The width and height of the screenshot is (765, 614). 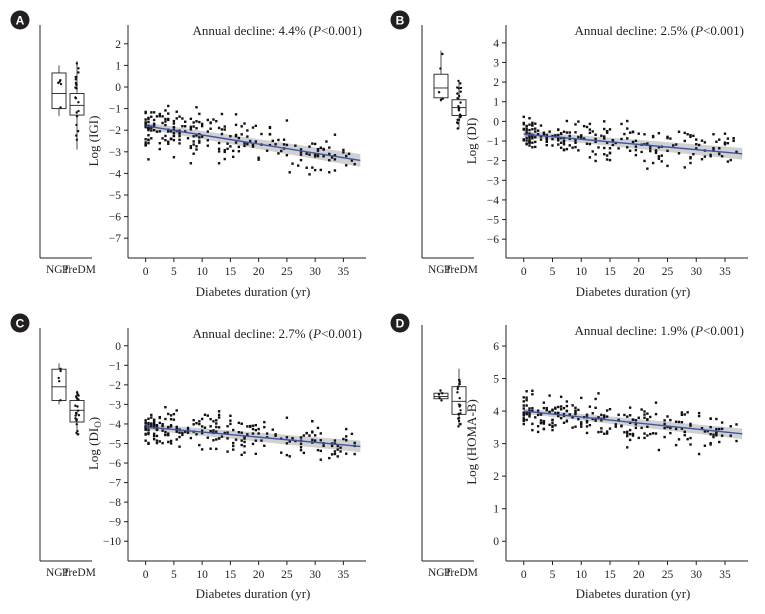 What do you see at coordinates (400, 20) in the screenshot?
I see `panel-badge: B` at bounding box center [400, 20].